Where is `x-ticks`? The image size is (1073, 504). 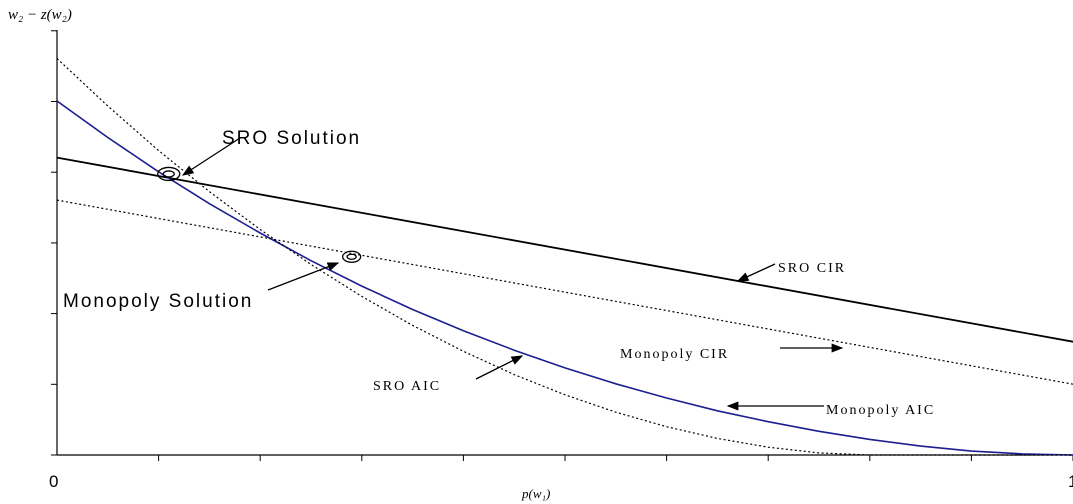
x-ticks is located at coordinates (615, 458).